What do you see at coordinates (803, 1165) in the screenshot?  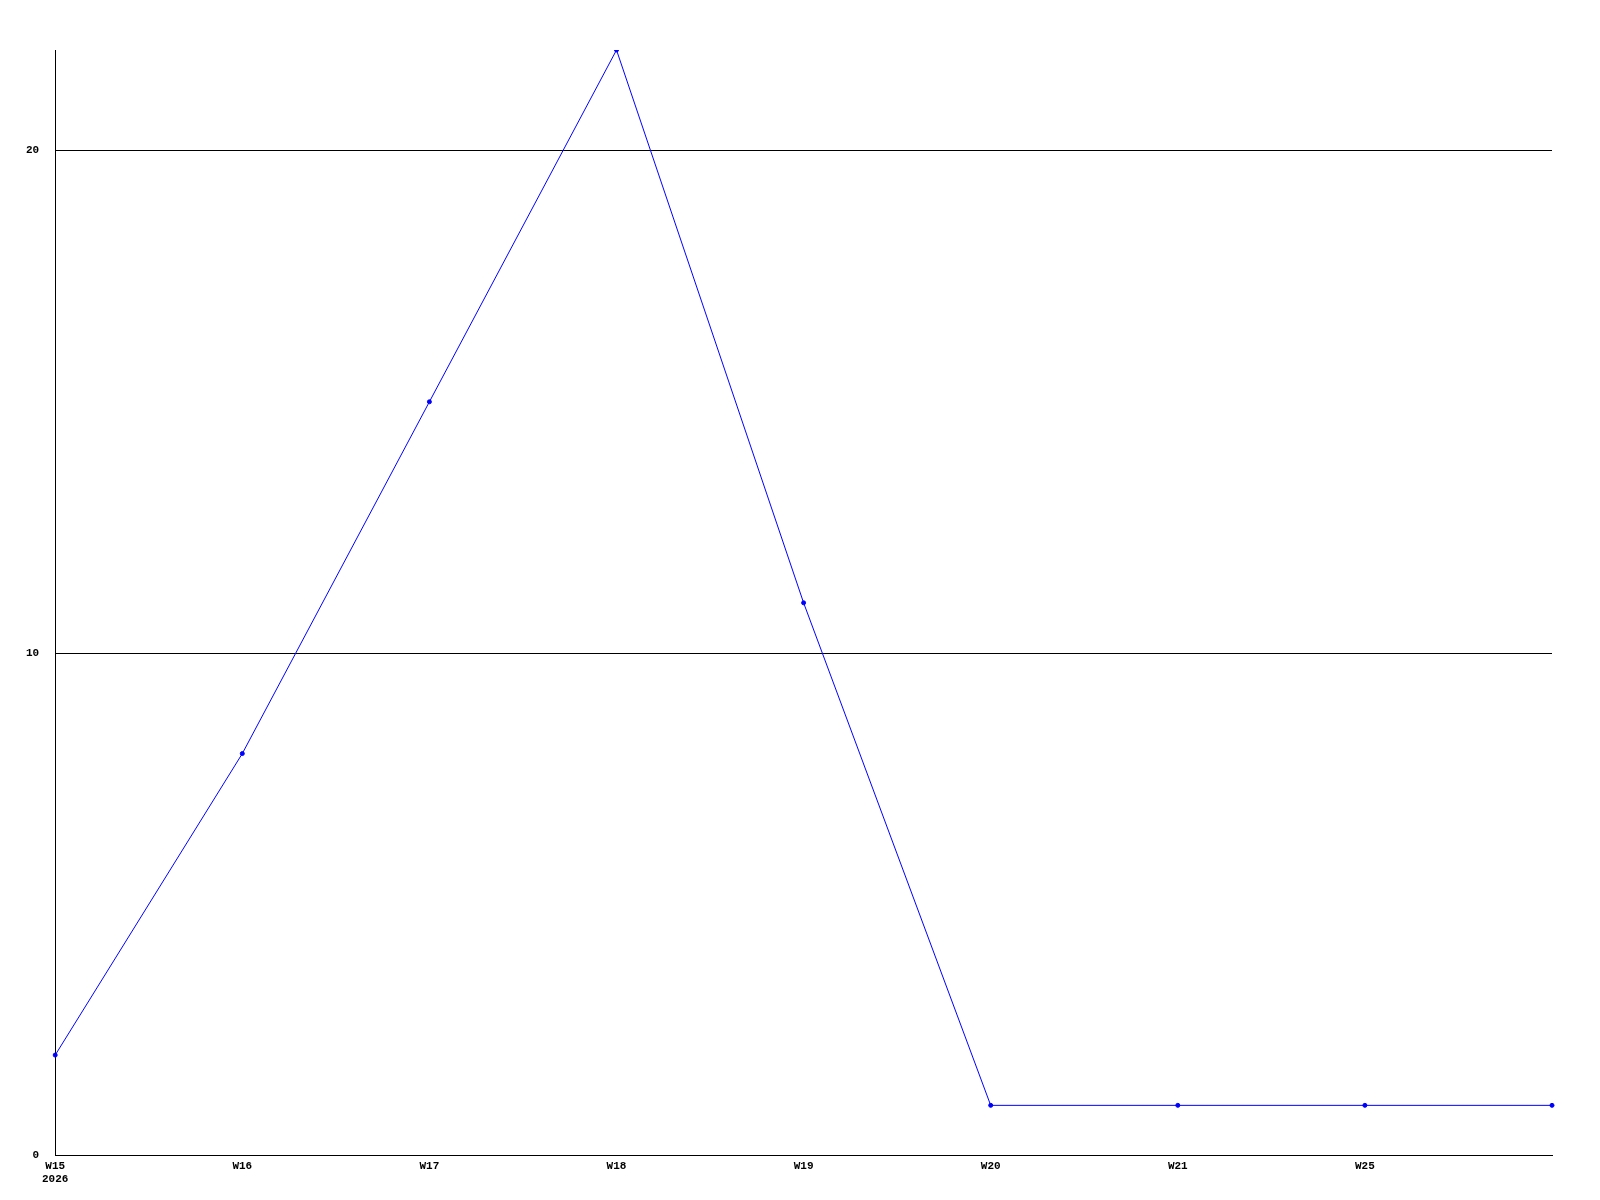 I see `x-tick-label: W19` at bounding box center [803, 1165].